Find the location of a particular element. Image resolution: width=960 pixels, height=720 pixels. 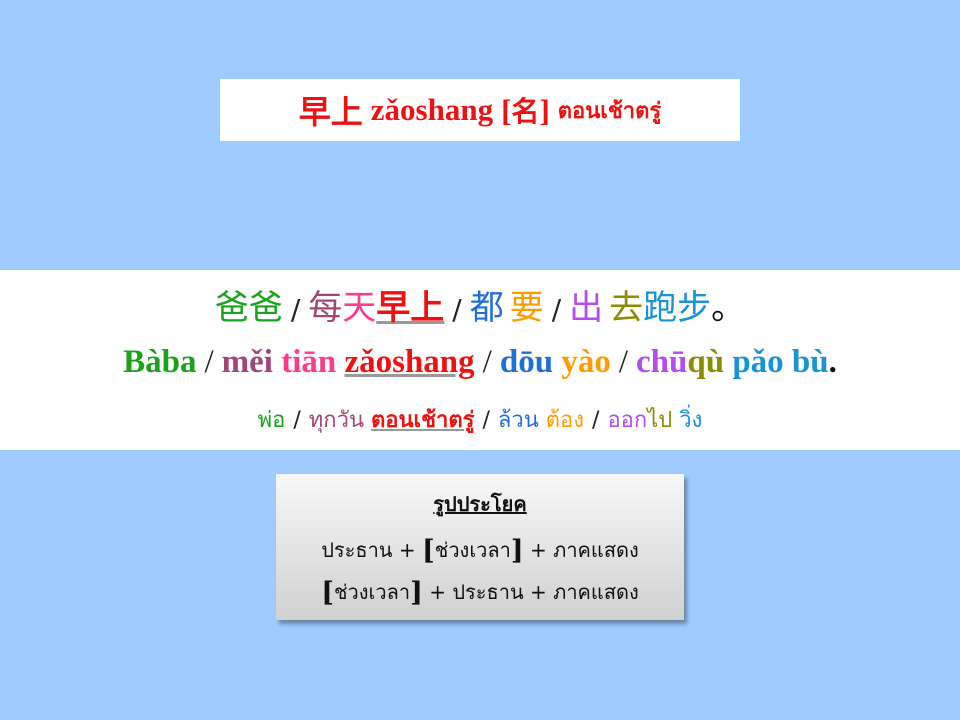

pinyin-qu: qù is located at coordinates (706, 362).